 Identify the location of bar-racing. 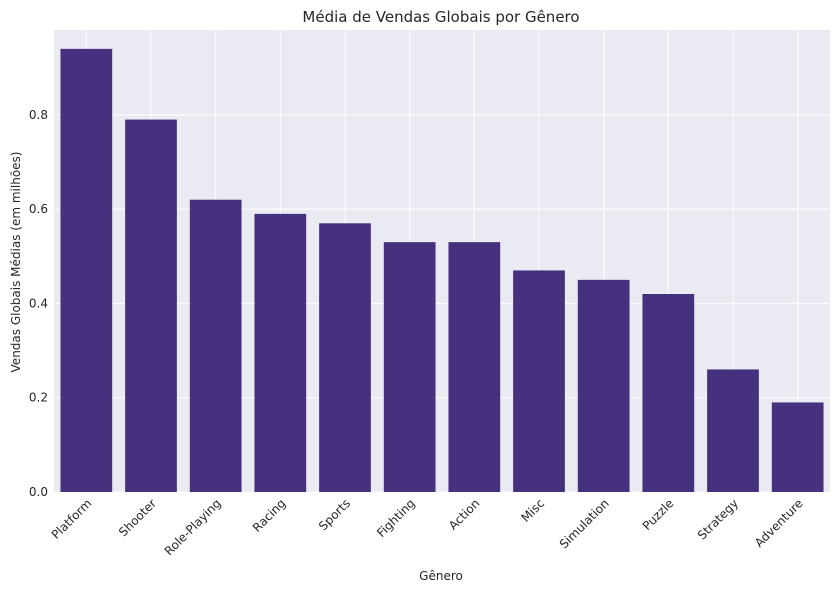
(280, 352).